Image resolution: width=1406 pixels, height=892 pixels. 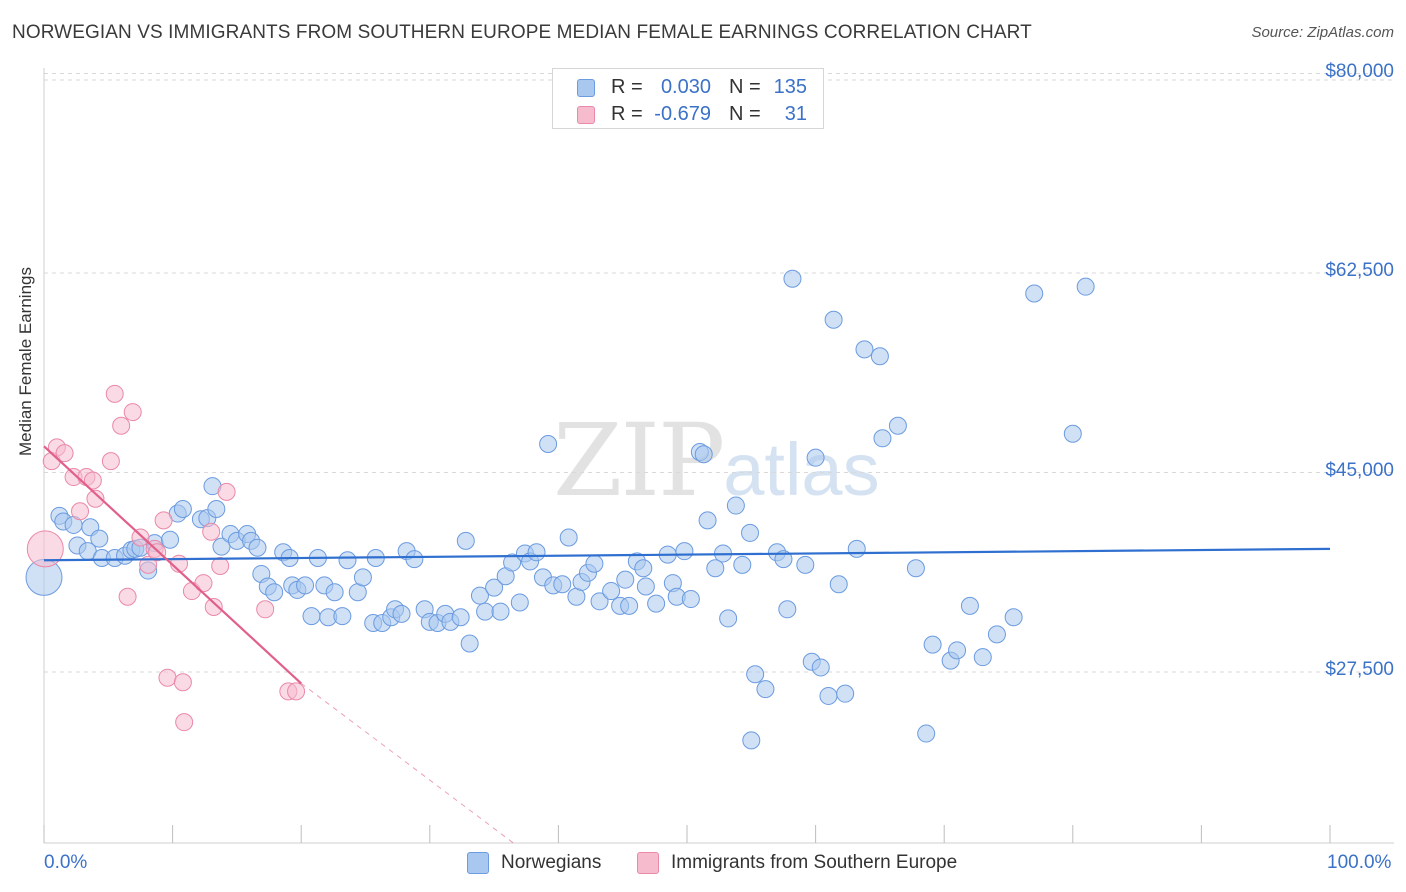 What do you see at coordinates (586, 88) in the screenshot?
I see `blue-swatch` at bounding box center [586, 88].